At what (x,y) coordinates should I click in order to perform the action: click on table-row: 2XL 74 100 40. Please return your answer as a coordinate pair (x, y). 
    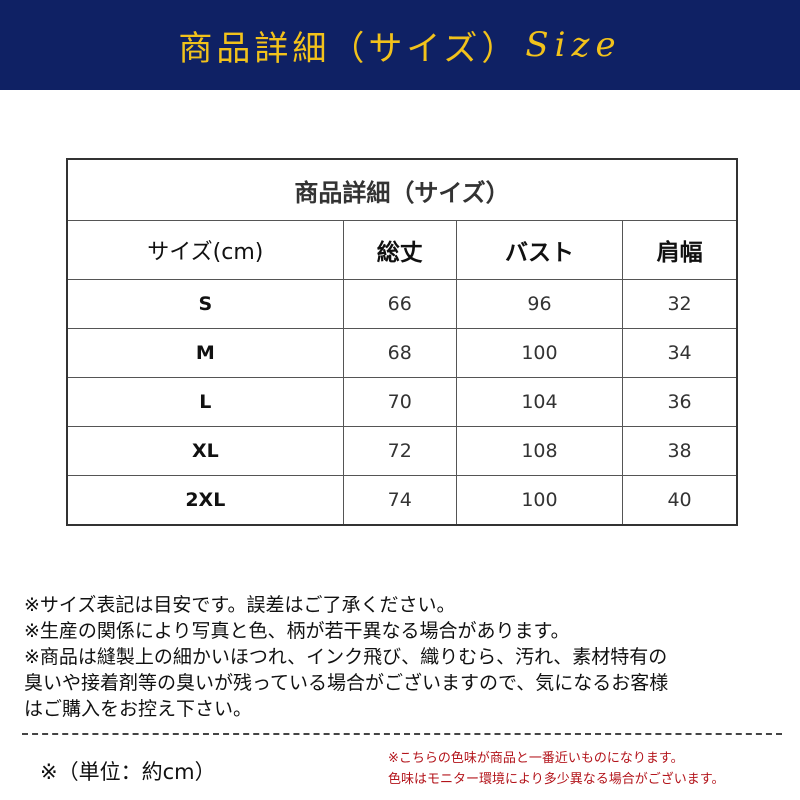
    Looking at the image, I should click on (402, 500).